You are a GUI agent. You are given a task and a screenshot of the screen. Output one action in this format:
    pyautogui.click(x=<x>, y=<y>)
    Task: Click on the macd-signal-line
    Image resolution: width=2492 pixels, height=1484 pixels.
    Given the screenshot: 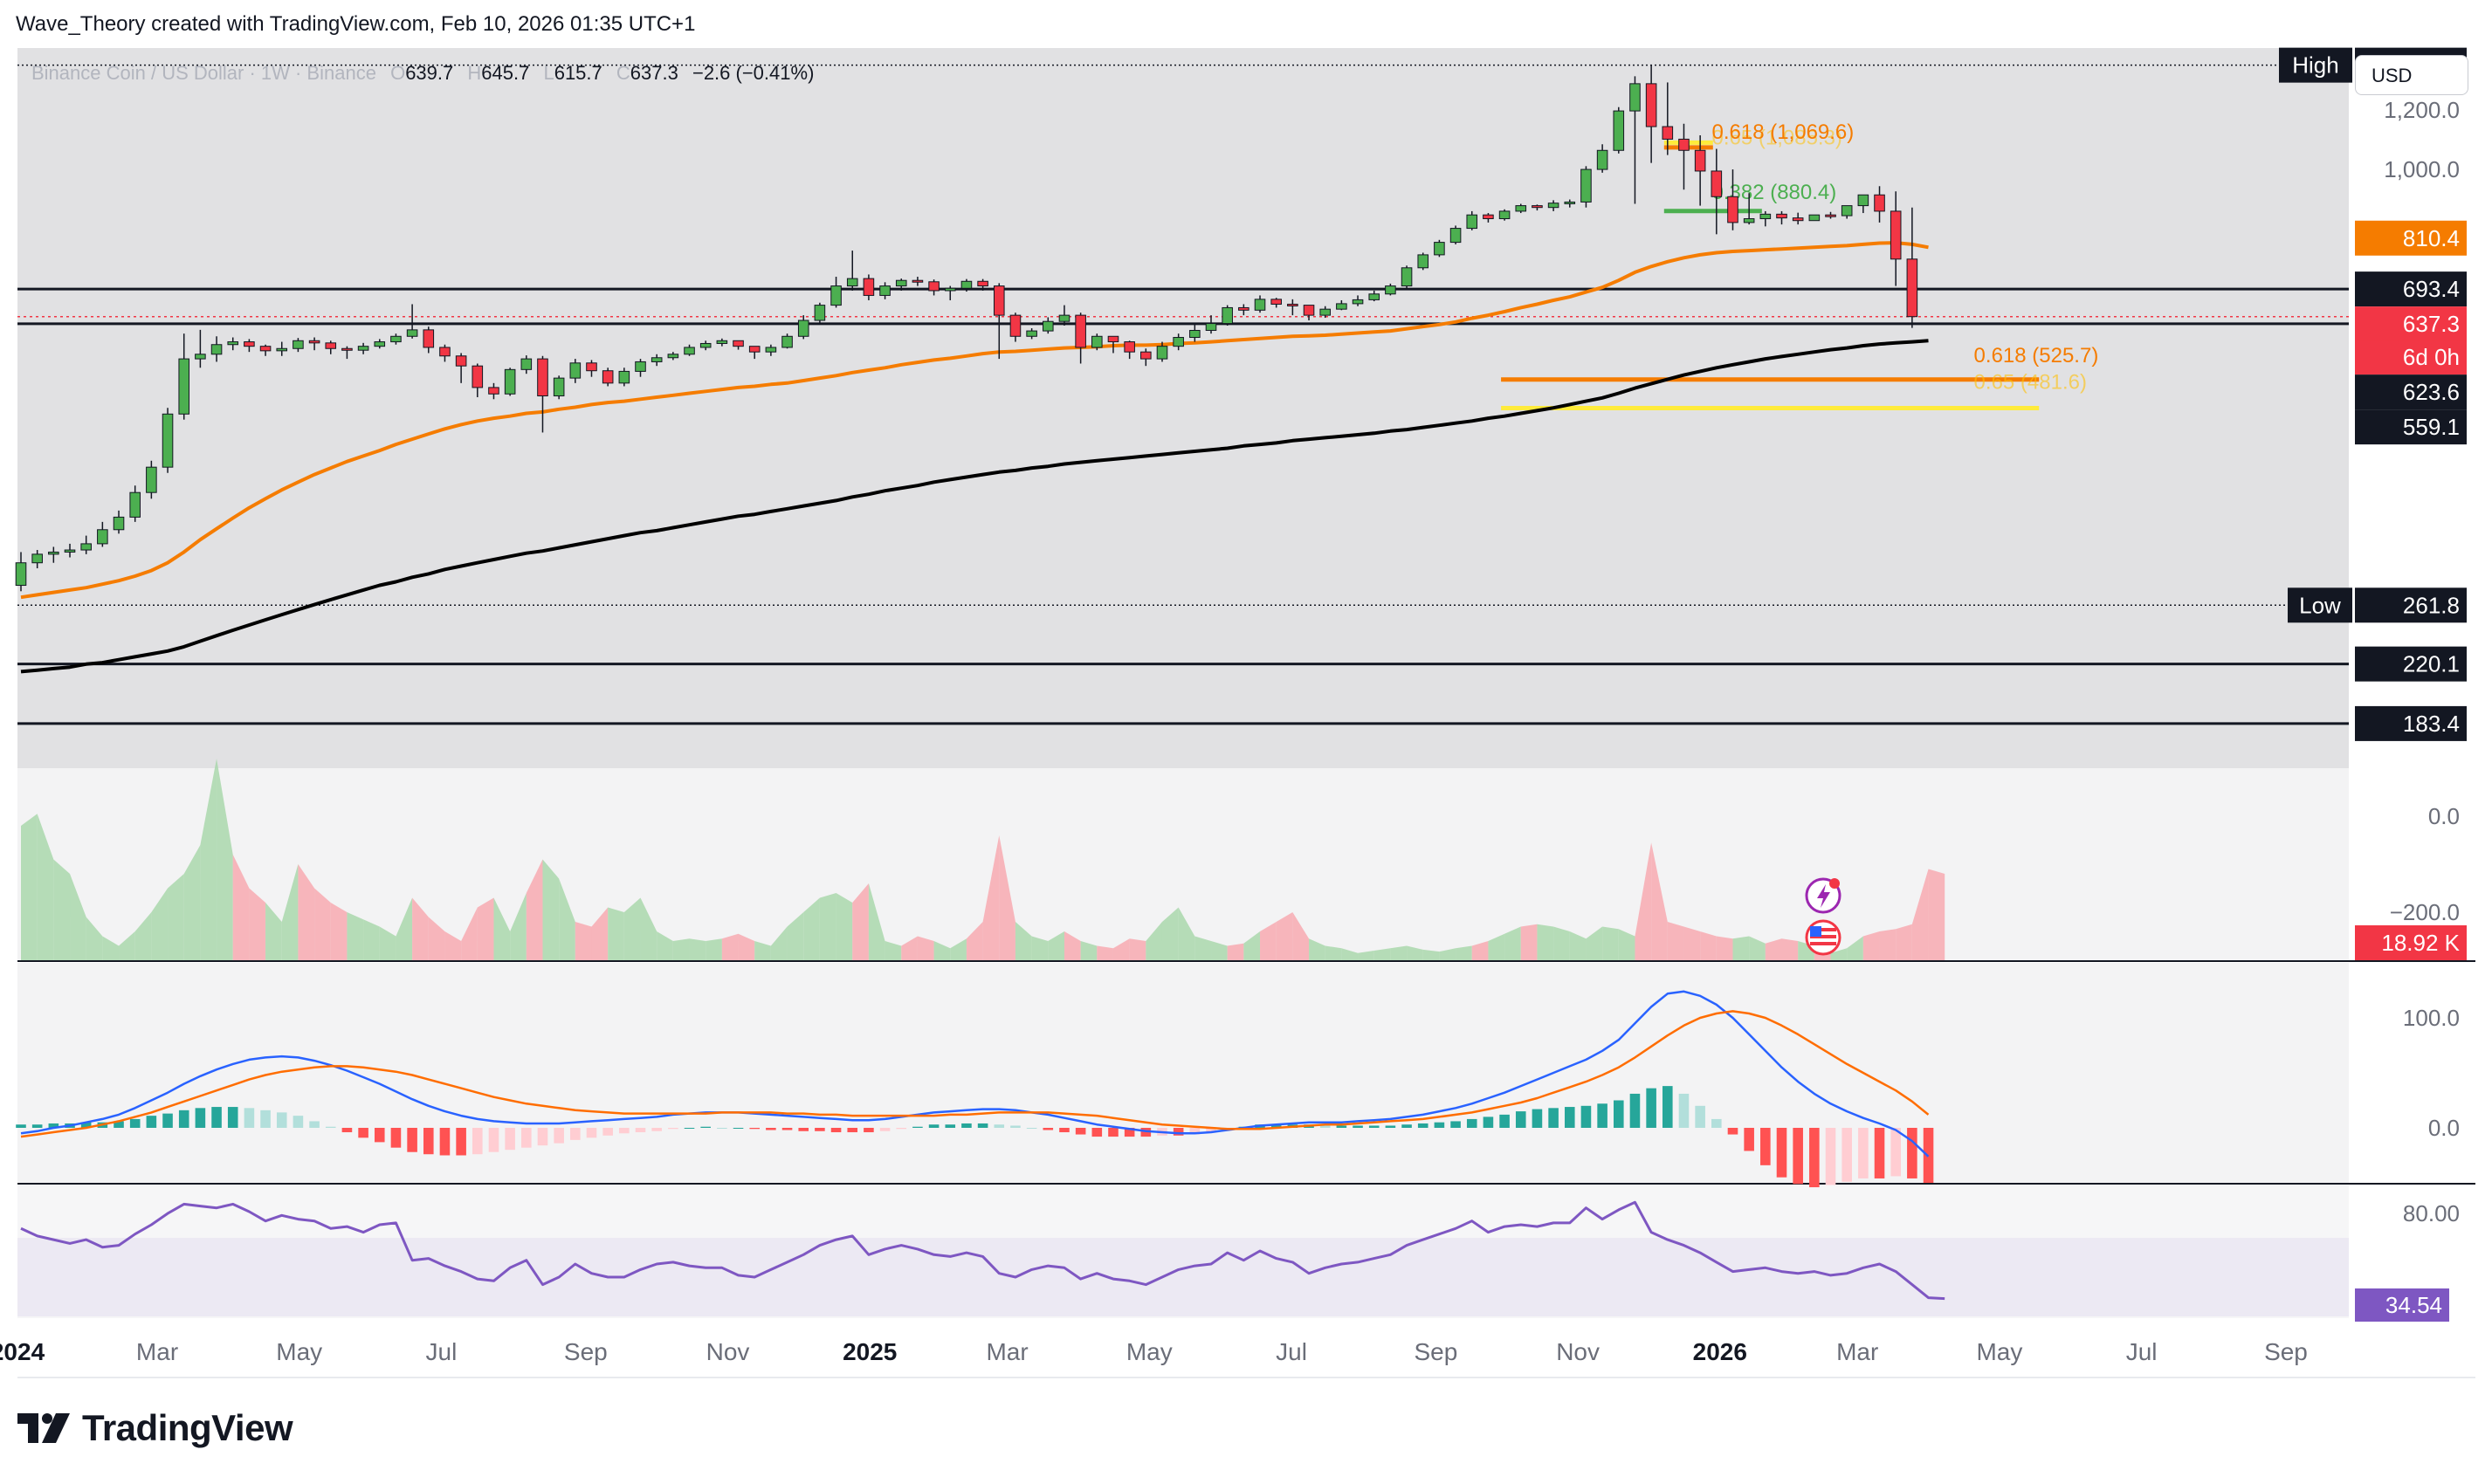 What is the action you would take?
    pyautogui.click(x=975, y=1074)
    